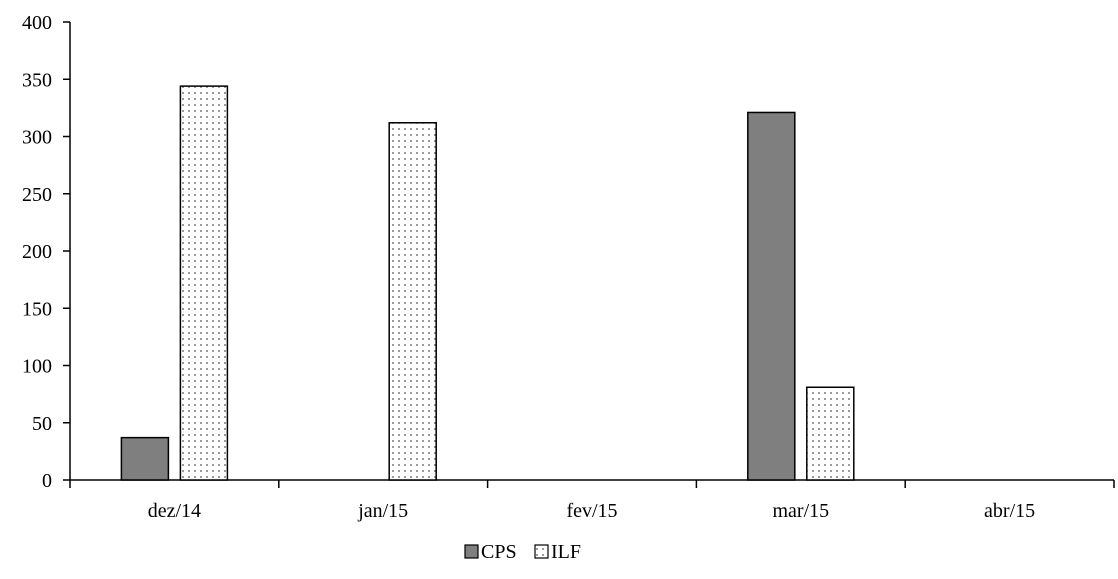 This screenshot has width=1118, height=579. What do you see at coordinates (37, 23) in the screenshot?
I see `y-tick-label: 400` at bounding box center [37, 23].